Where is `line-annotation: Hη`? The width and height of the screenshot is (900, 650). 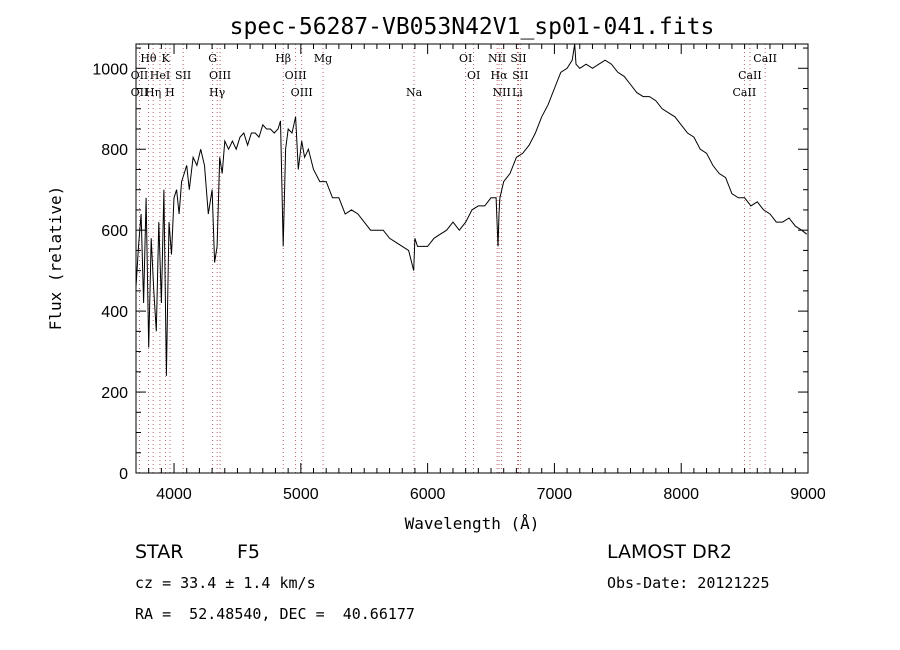 line-annotation: Hη is located at coordinates (153, 92).